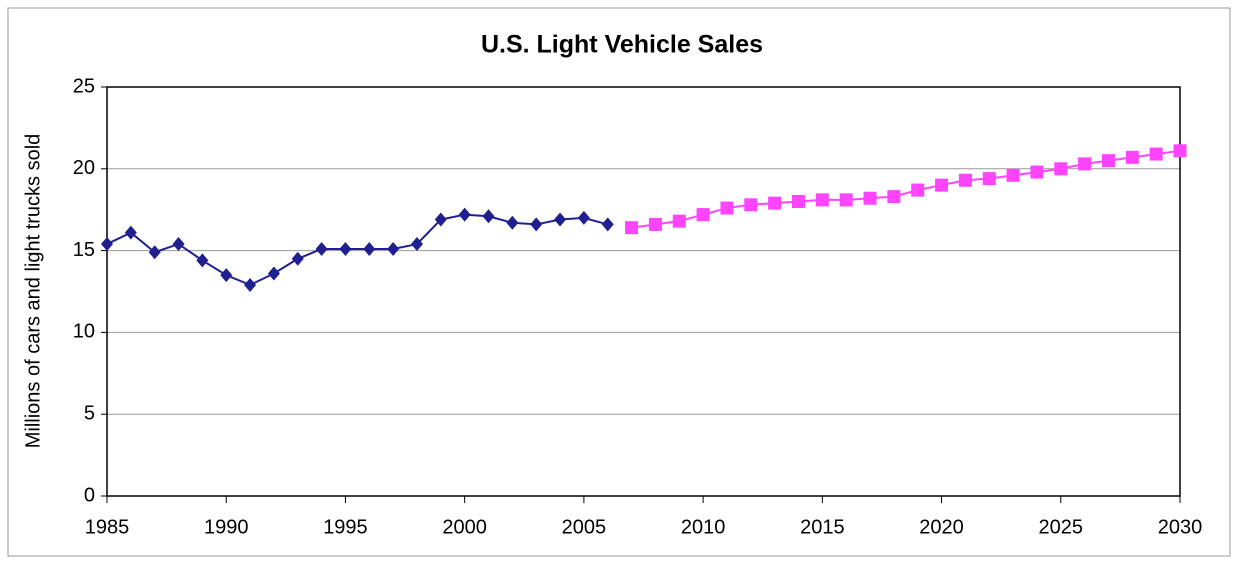 Image resolution: width=1235 pixels, height=565 pixels. I want to click on series-line, so click(357, 250).